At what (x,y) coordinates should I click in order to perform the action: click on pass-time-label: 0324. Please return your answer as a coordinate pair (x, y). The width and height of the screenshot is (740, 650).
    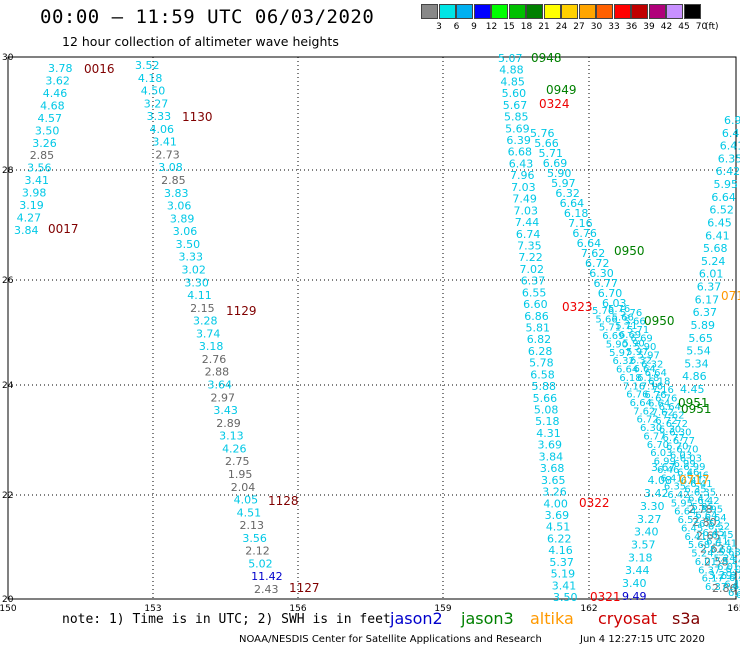
    Looking at the image, I should click on (554, 104).